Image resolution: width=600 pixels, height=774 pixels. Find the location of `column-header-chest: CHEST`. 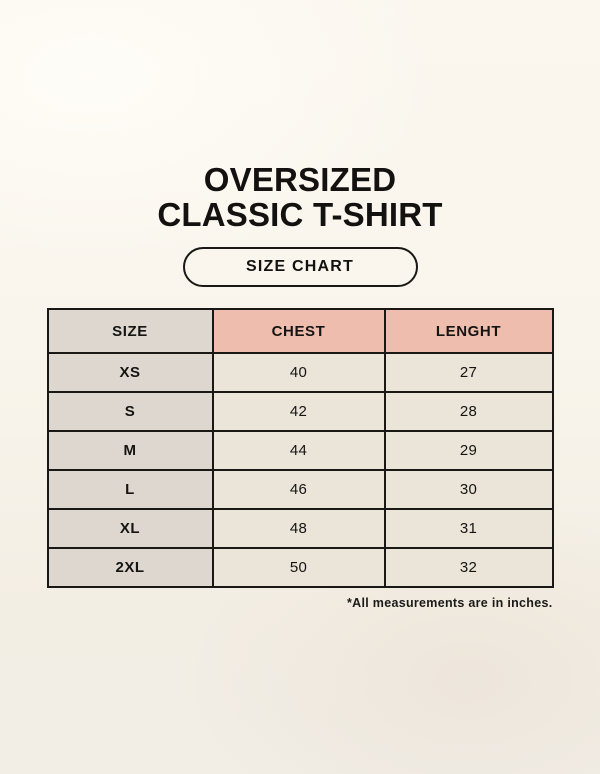

column-header-chest: CHEST is located at coordinates (298, 331).